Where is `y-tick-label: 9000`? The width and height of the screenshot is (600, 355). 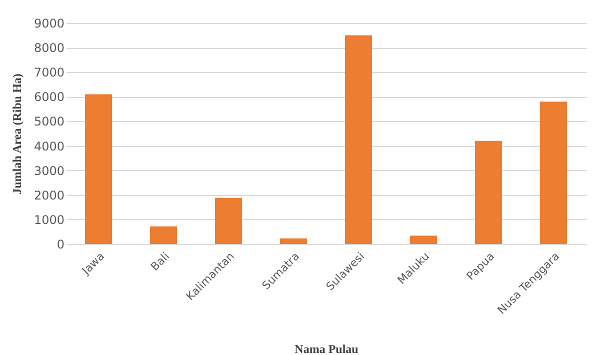
y-tick-label: 9000 is located at coordinates (49, 23).